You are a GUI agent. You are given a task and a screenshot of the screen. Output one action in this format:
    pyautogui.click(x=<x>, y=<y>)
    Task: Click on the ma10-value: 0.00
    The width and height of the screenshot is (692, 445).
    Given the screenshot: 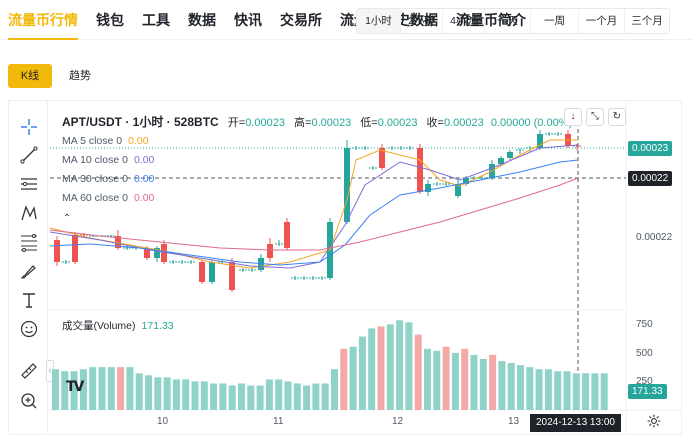 What is the action you would take?
    pyautogui.click(x=144, y=160)
    